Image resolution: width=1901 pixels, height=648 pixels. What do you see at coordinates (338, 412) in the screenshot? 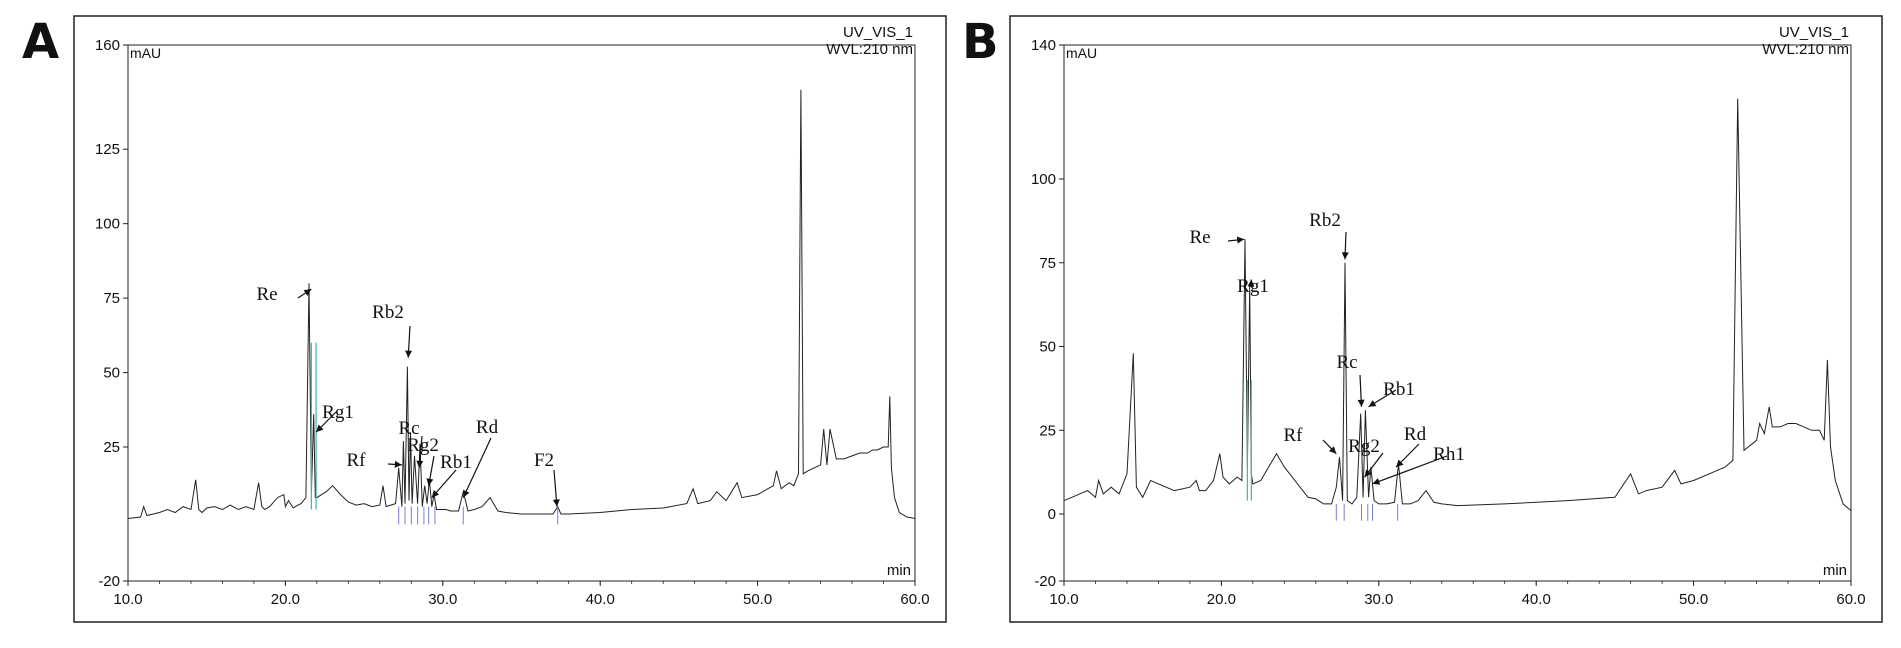
I see `peak-label: Rg1` at bounding box center [338, 412].